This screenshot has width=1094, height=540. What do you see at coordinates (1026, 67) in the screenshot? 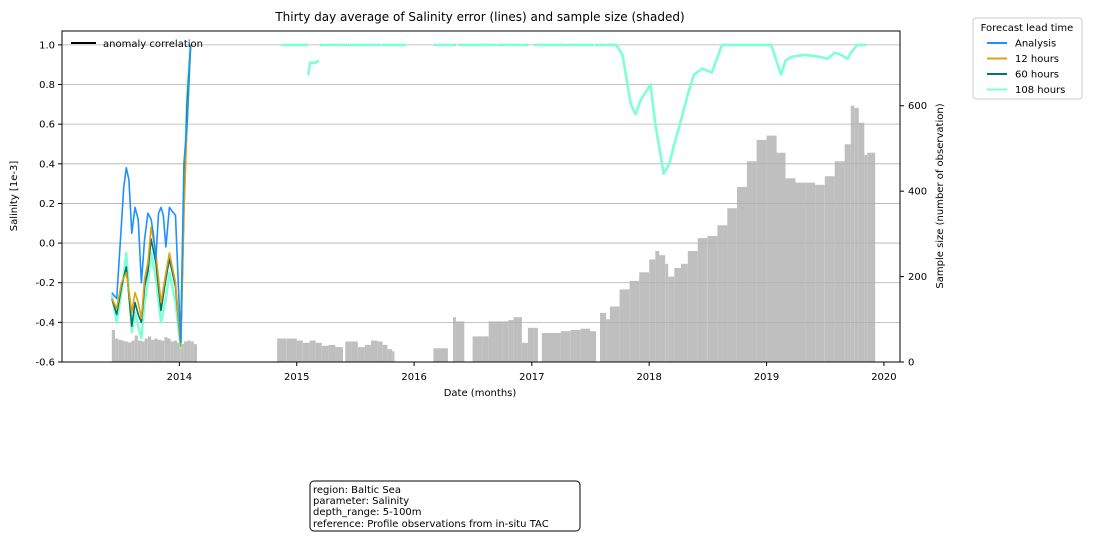
I see `legend-items: Analysis 12 hours 60 hours 108 hours` at bounding box center [1026, 67].